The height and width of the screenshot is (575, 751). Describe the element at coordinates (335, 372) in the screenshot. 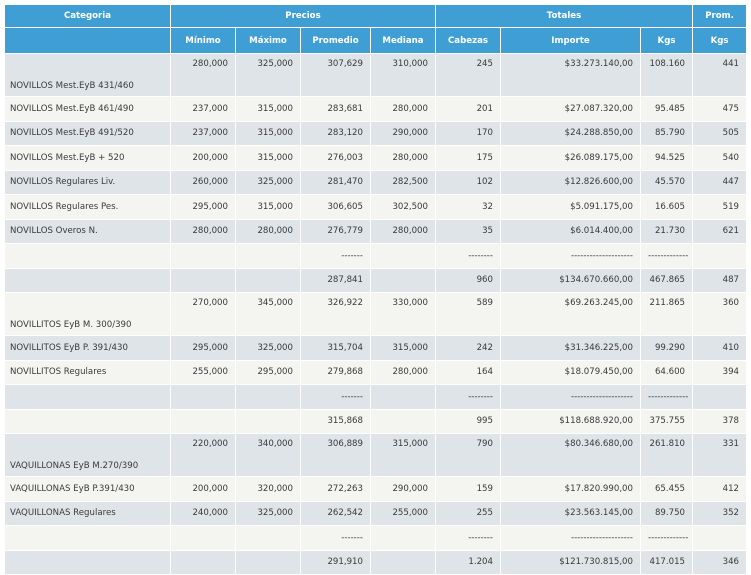

I see `value-cell: 279,868` at that location.